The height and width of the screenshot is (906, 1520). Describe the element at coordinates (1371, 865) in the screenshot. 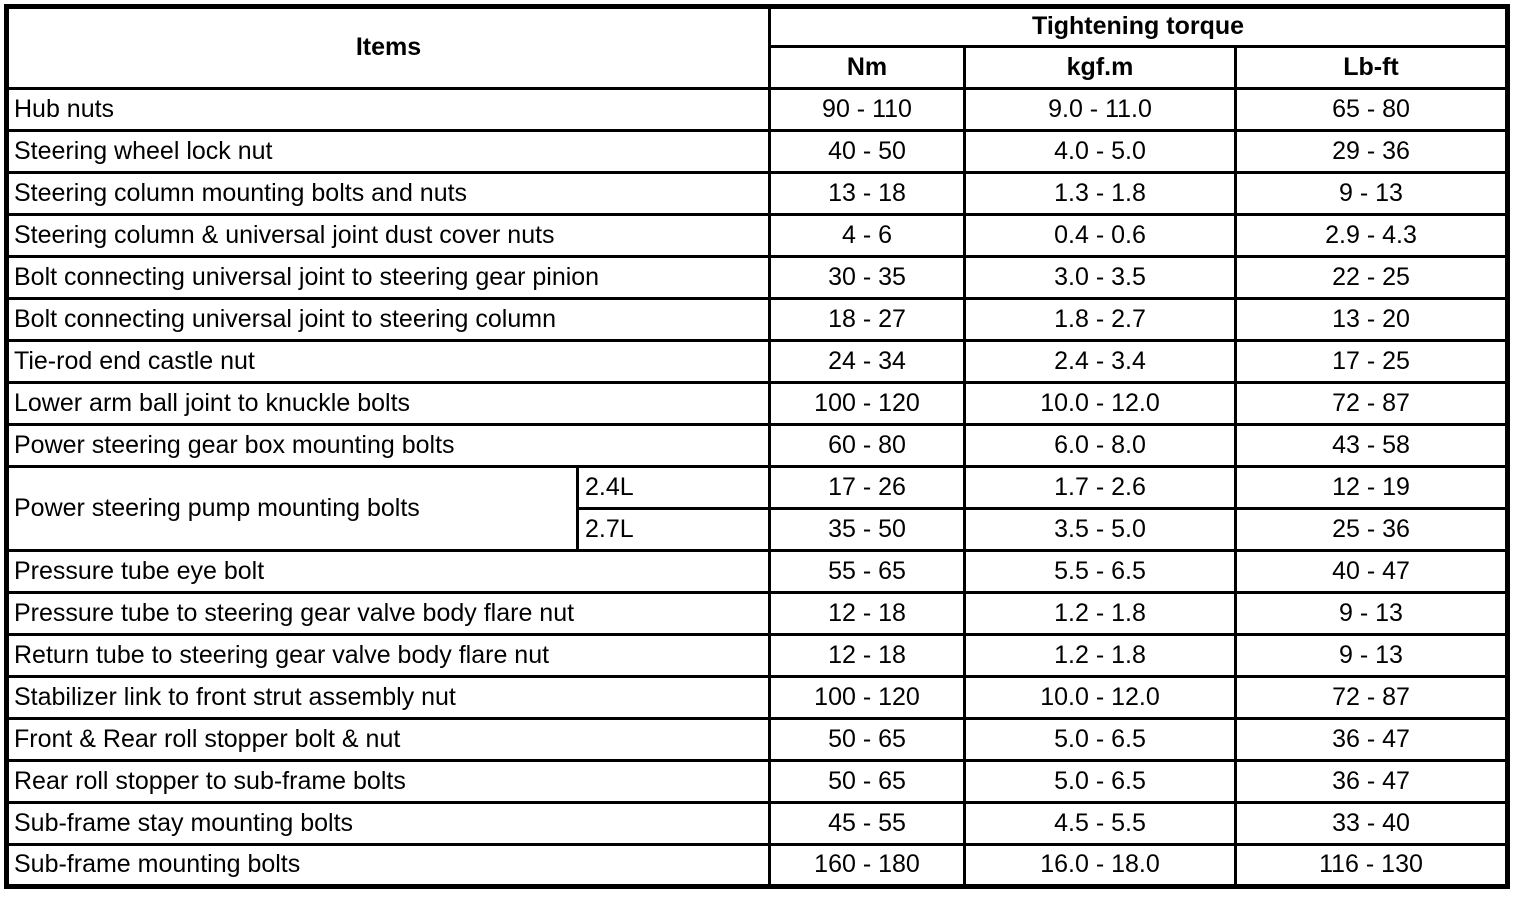

I see `torque-value-lbft: 116 - 130` at that location.